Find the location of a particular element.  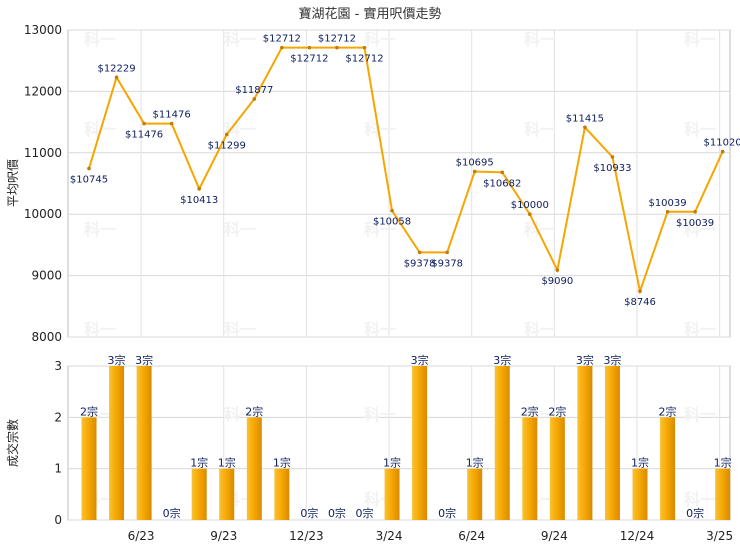

volume-axis-label: 成交宗數 is located at coordinates (12, 443).